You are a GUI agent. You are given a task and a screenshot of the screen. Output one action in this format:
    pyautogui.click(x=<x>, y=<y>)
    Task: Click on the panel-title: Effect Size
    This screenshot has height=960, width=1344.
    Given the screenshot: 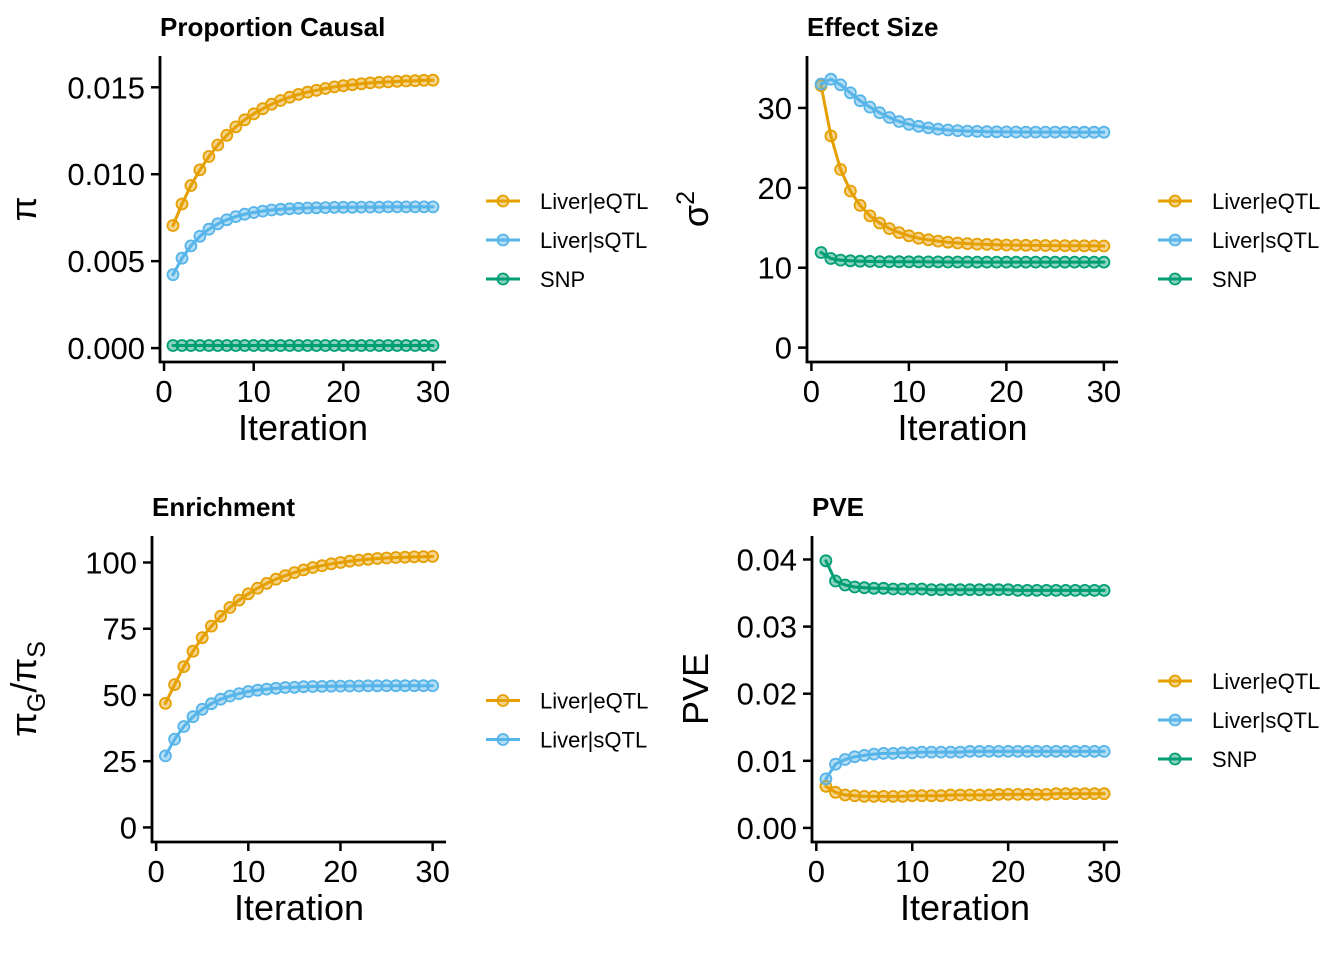 What is the action you would take?
    pyautogui.click(x=873, y=27)
    